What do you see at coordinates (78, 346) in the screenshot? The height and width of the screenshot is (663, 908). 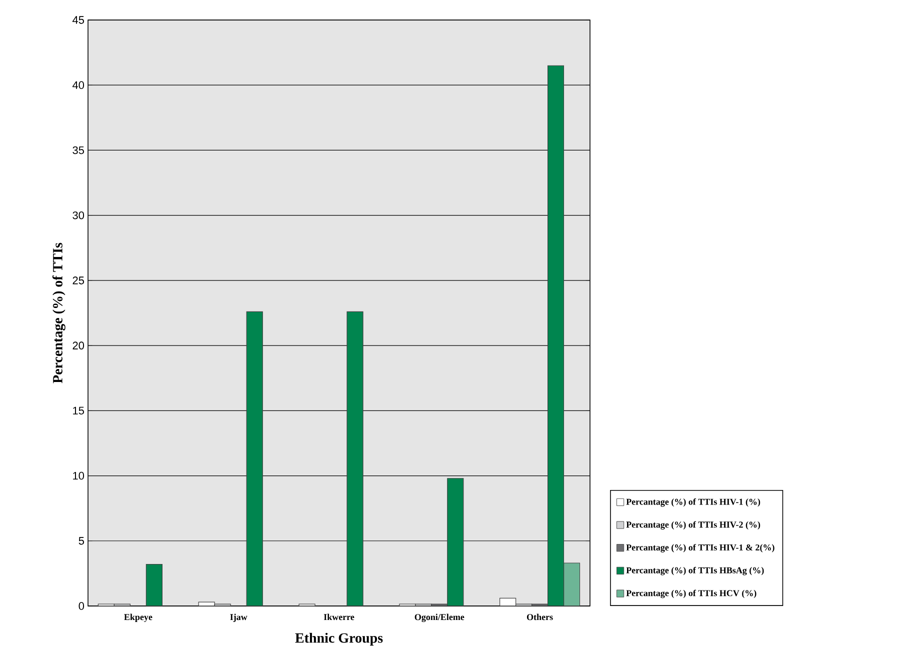 I see `y-tick-label: 20` at bounding box center [78, 346].